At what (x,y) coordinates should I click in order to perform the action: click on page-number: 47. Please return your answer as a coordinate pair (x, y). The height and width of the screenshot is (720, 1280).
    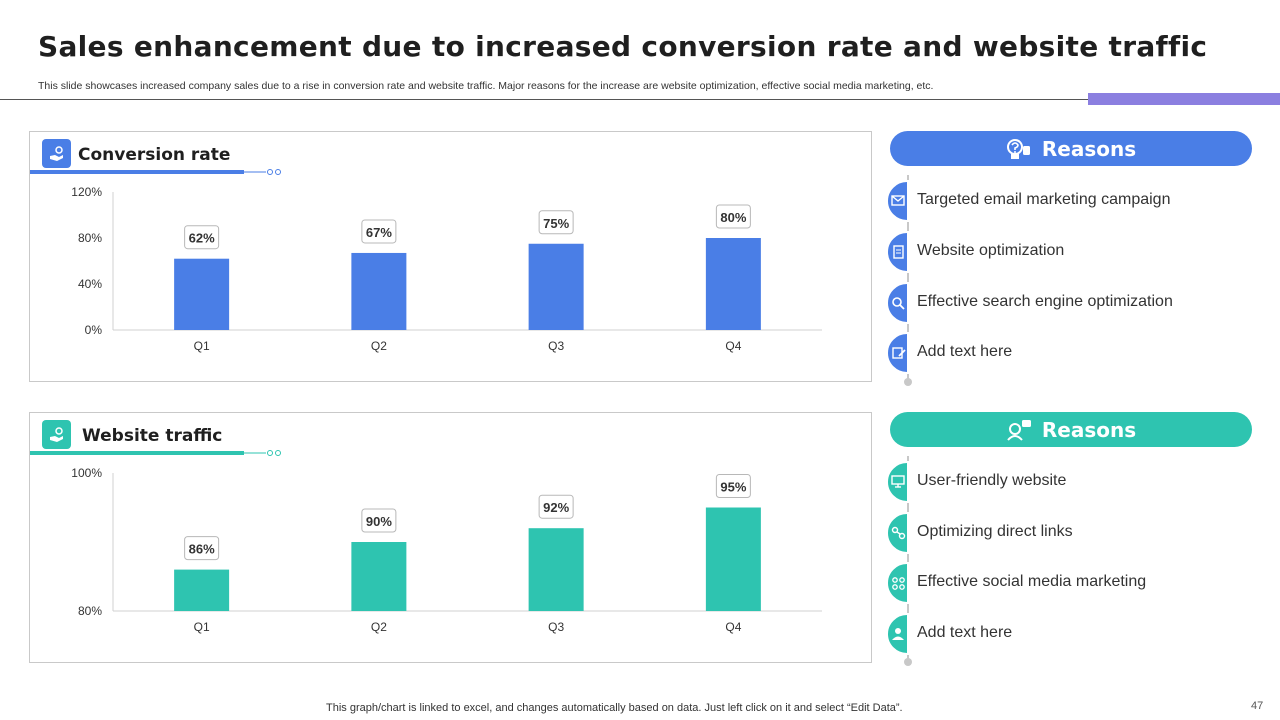
    Looking at the image, I should click on (1257, 706).